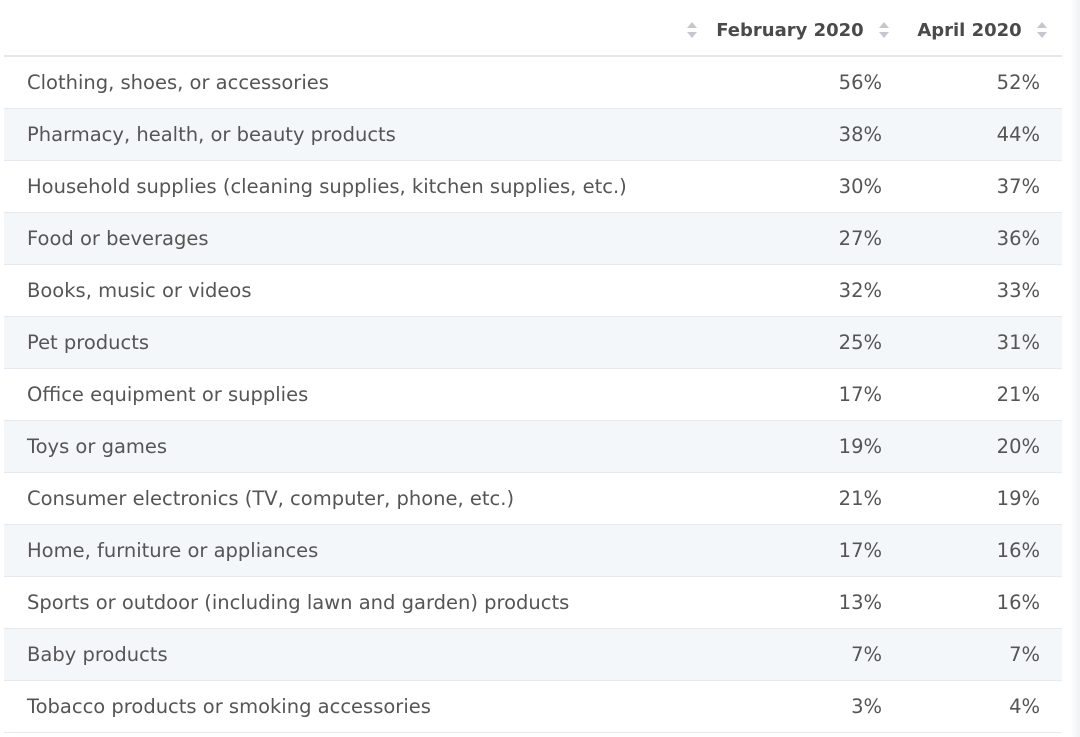  I want to click on april-2020-cell: 7%, so click(1024, 654).